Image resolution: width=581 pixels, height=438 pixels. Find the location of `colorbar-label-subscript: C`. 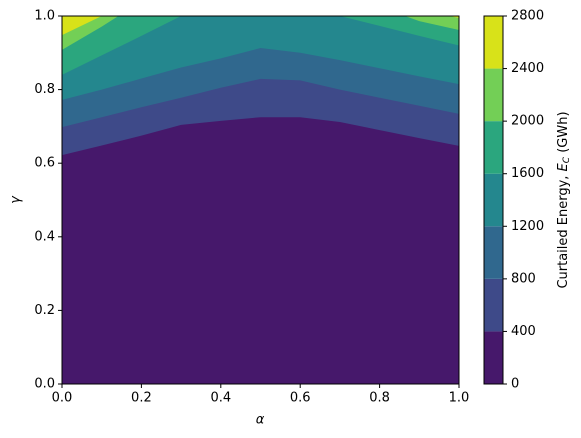

colorbar-label-subscript: C is located at coordinates (567, 159).